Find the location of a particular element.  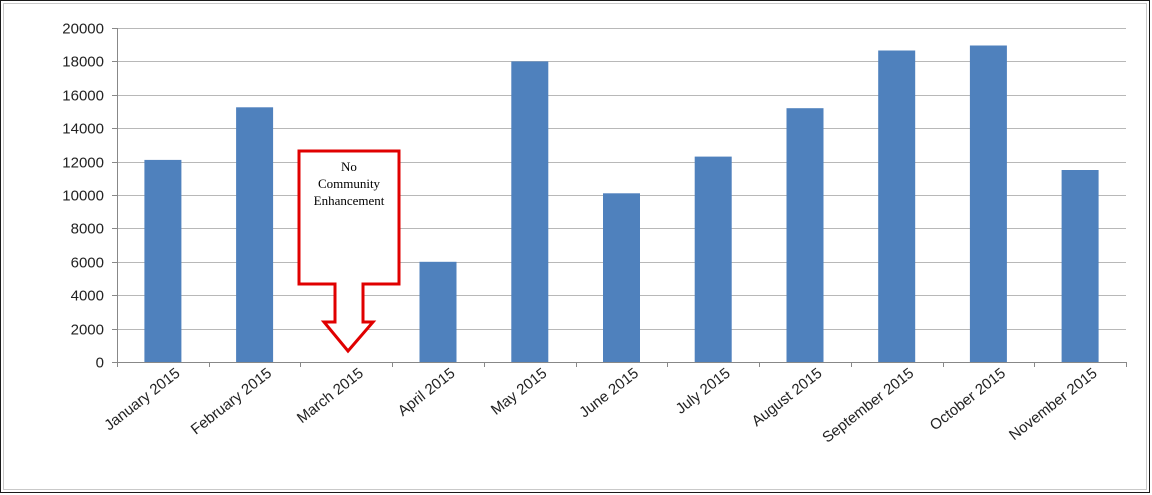

y-tick-label: 18000 is located at coordinates (83, 62).